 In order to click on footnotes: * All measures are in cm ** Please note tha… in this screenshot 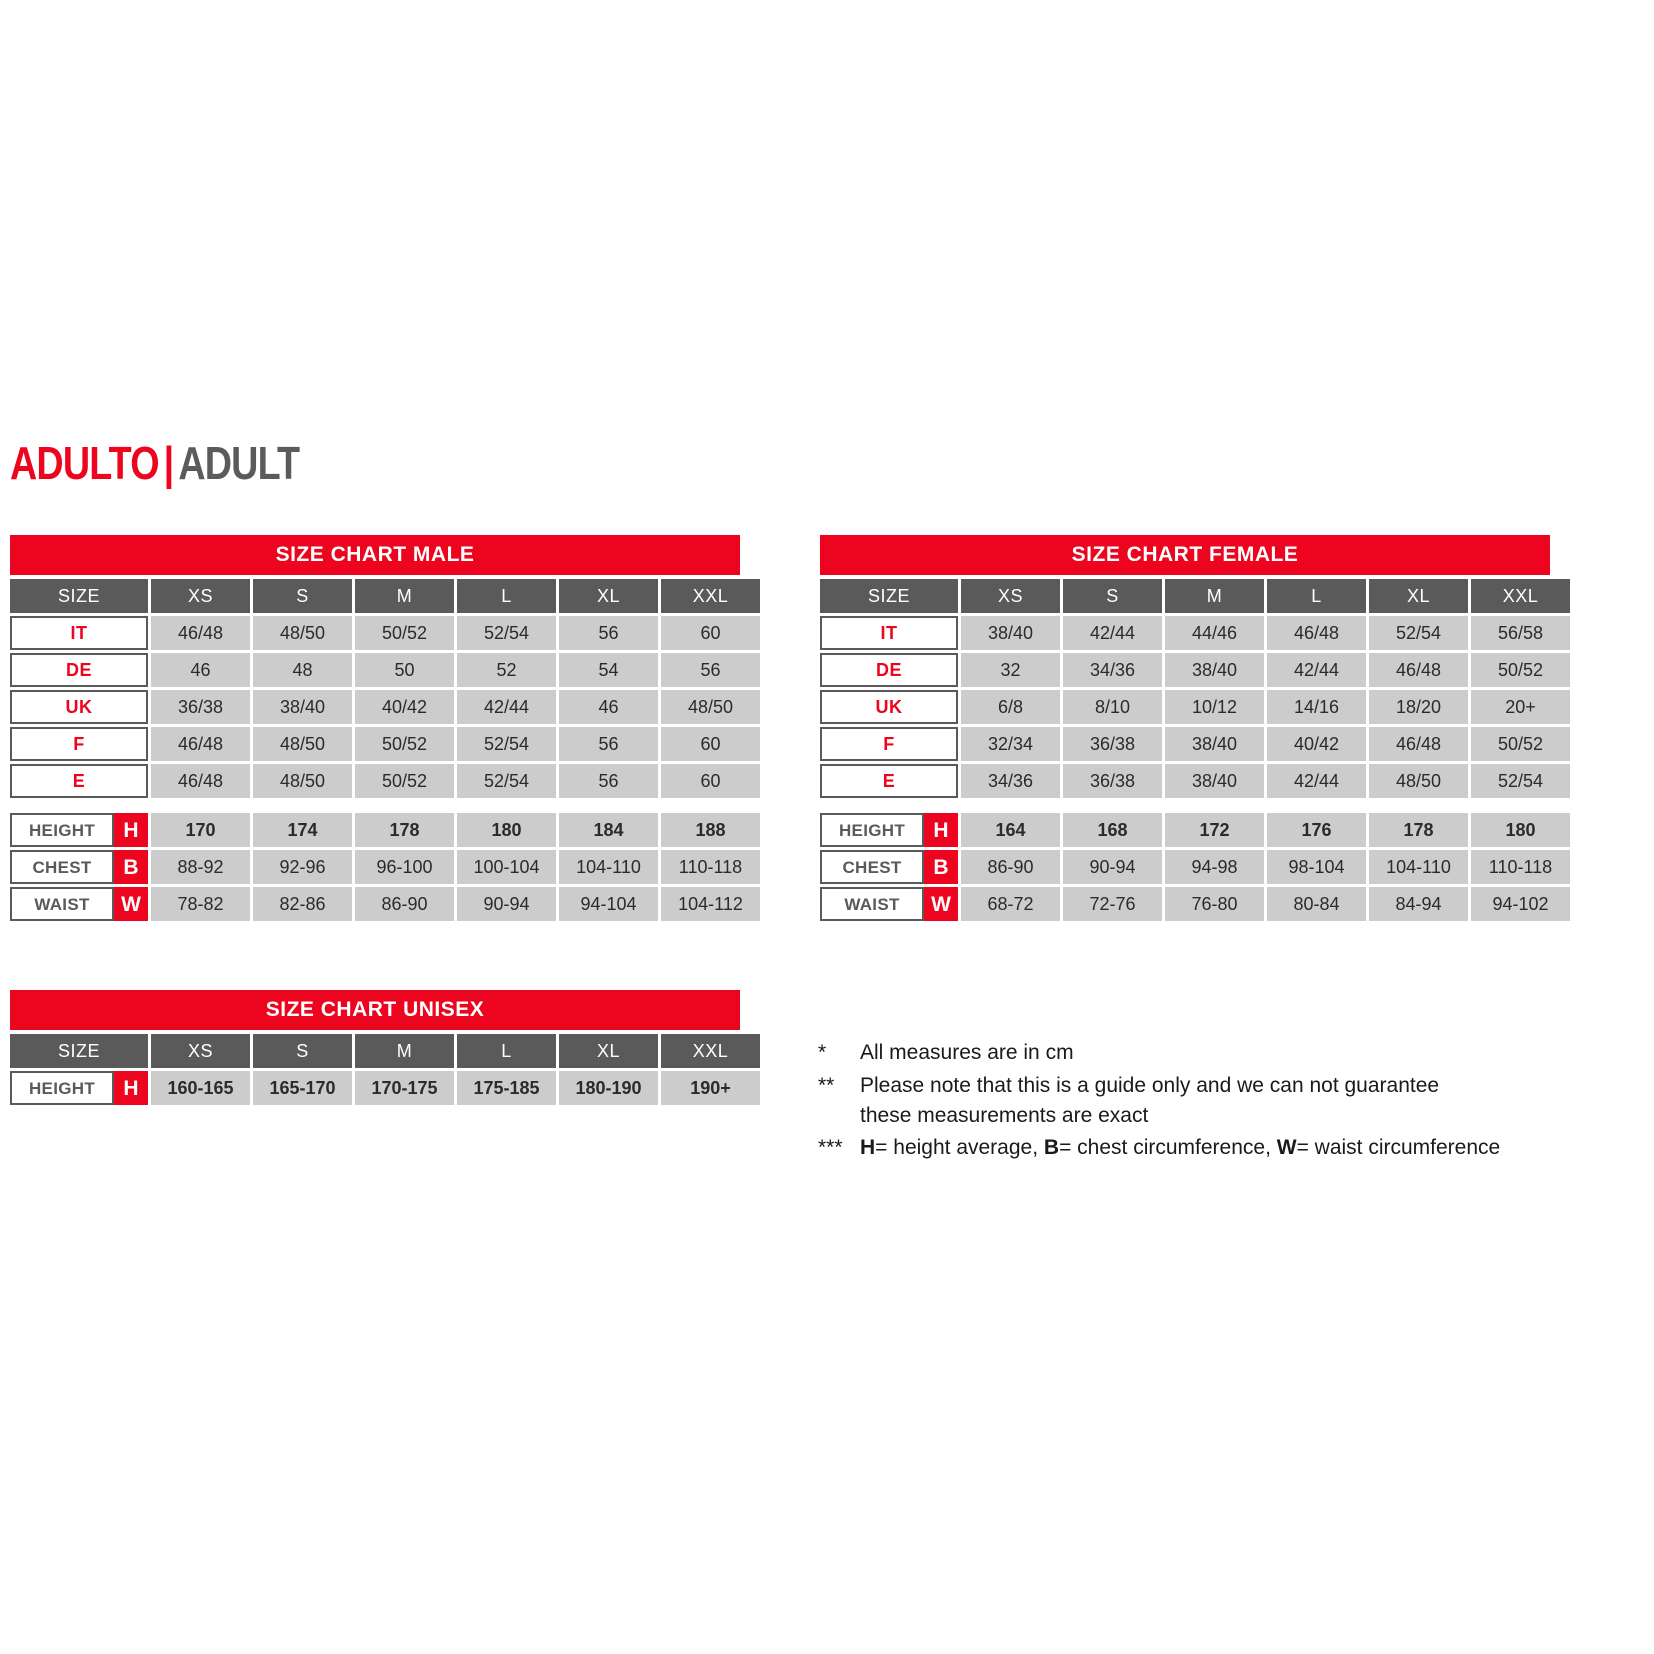, I will do `click(1233, 1102)`.